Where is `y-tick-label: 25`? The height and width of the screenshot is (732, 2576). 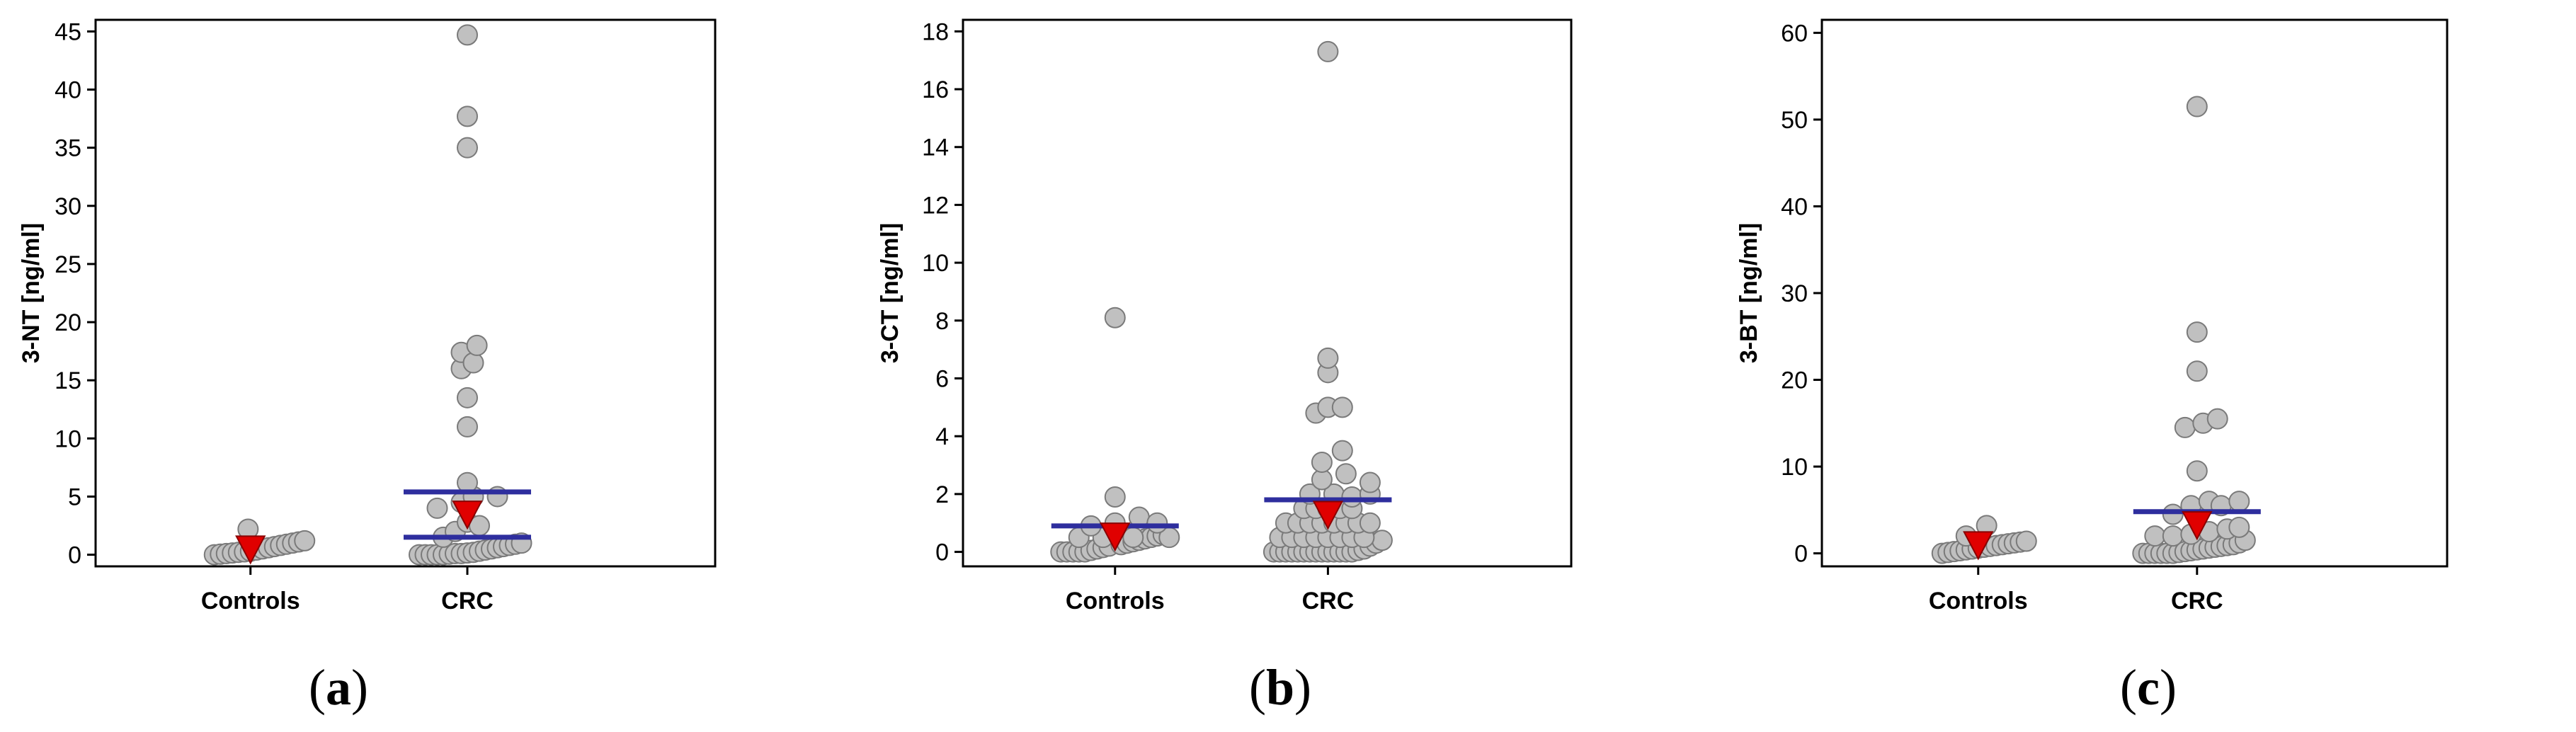
y-tick-label: 25 is located at coordinates (68, 264).